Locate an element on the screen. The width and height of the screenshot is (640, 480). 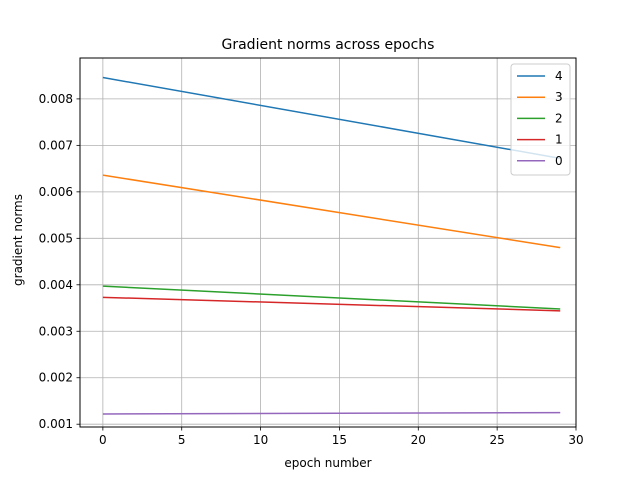
legend-label-1: 1 is located at coordinates (559, 140).